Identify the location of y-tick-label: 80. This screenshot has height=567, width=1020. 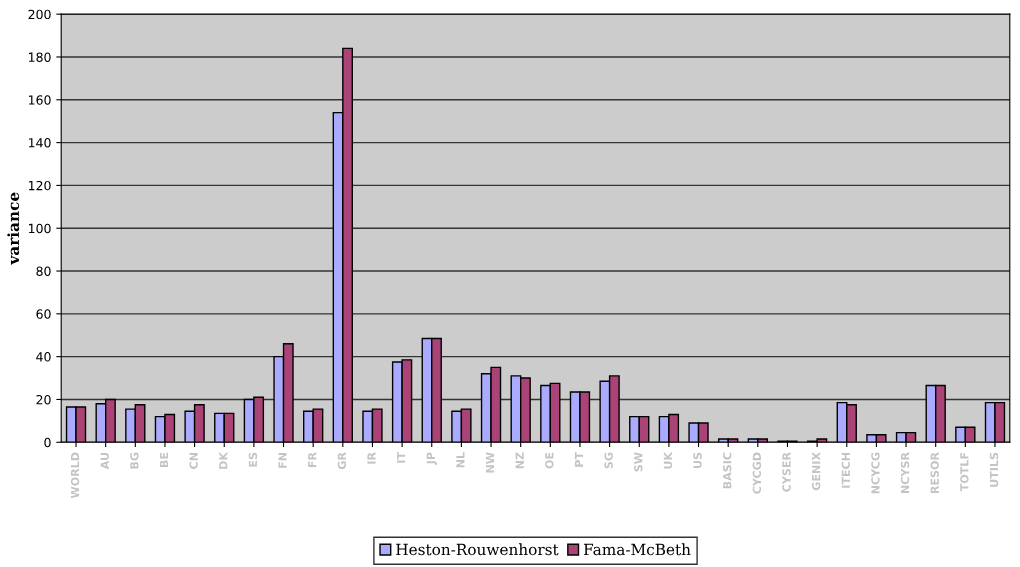
(43, 271).